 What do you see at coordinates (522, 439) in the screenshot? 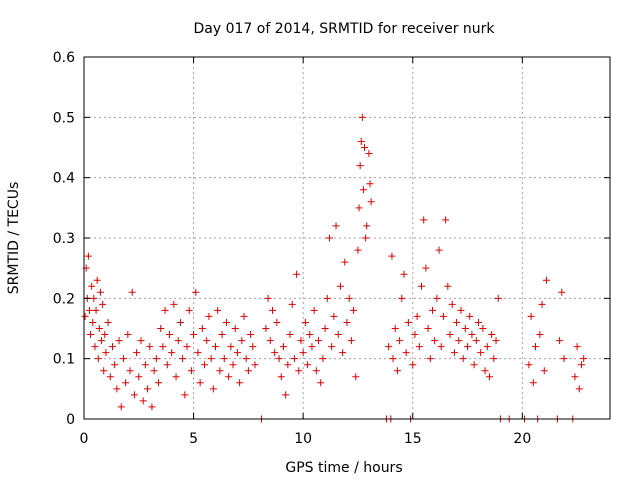
I see `x-tick-label: 20` at bounding box center [522, 439].